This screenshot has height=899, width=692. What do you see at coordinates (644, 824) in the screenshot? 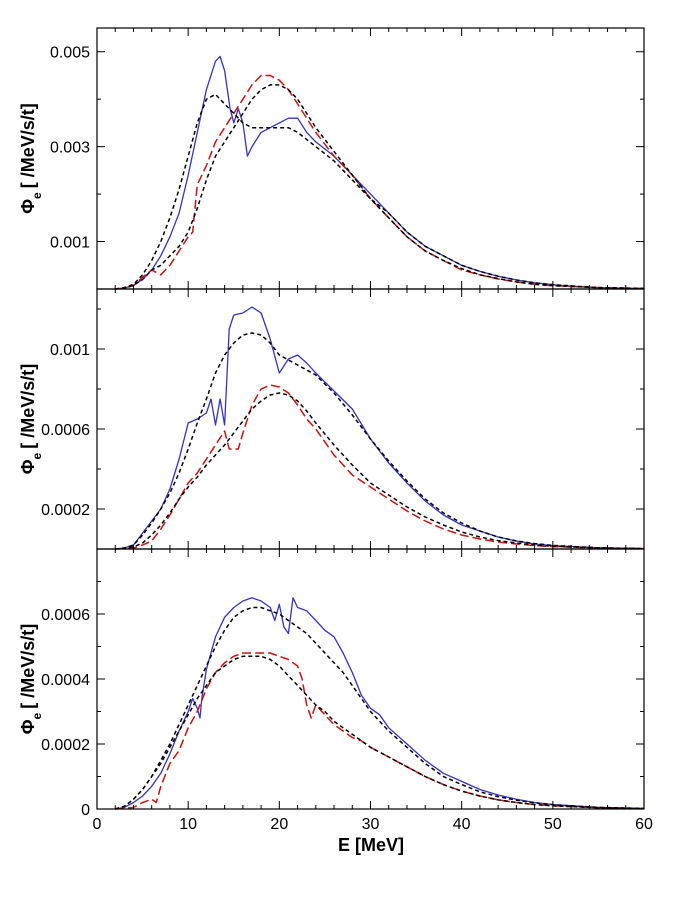
I see `x-tick-label: 60` at bounding box center [644, 824].